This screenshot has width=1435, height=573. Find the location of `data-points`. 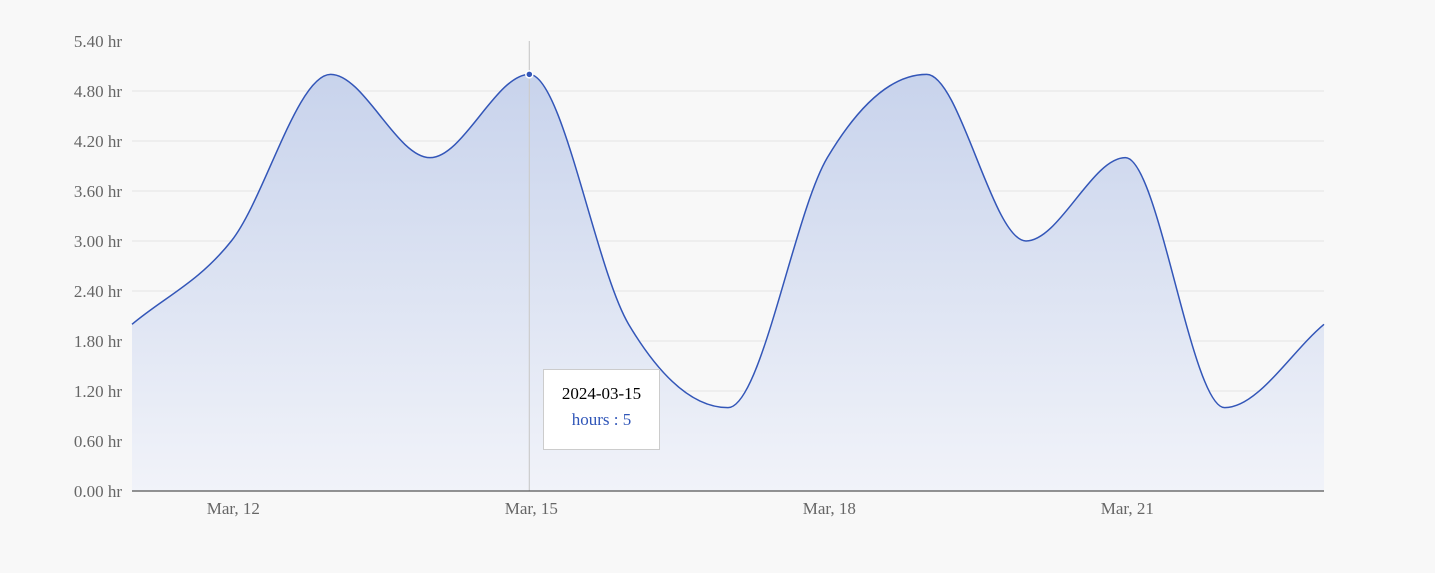

data-points is located at coordinates (529, 74).